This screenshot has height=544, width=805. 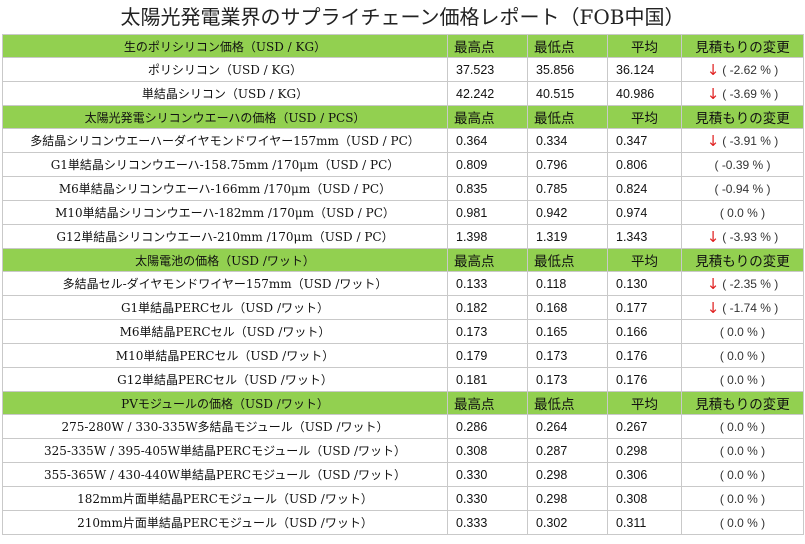 I want to click on avg-price: 0.166, so click(x=644, y=331).